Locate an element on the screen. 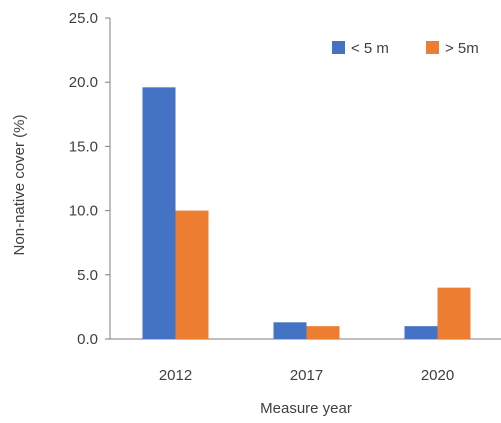  bar-lt-5m-2017 is located at coordinates (290, 330).